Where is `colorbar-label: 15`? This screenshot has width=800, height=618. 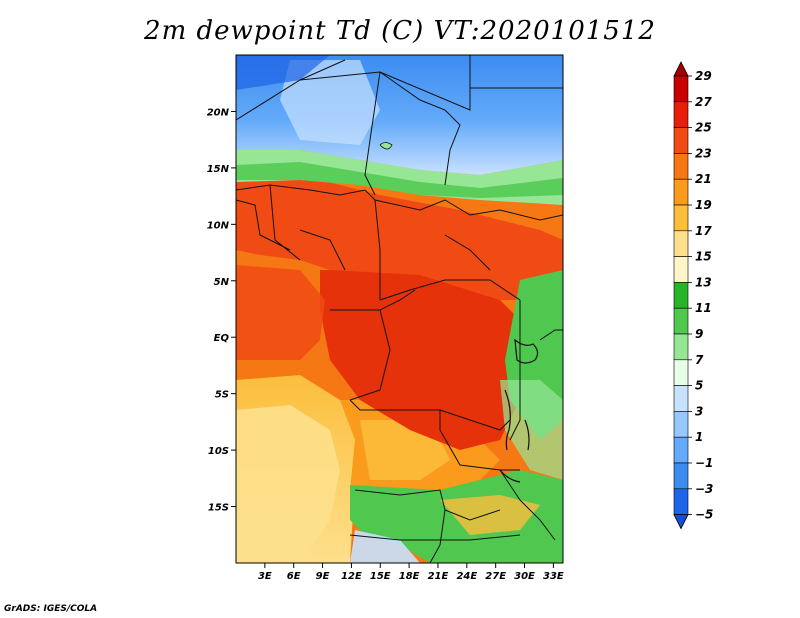
colorbar-label: 15 is located at coordinates (703, 257).